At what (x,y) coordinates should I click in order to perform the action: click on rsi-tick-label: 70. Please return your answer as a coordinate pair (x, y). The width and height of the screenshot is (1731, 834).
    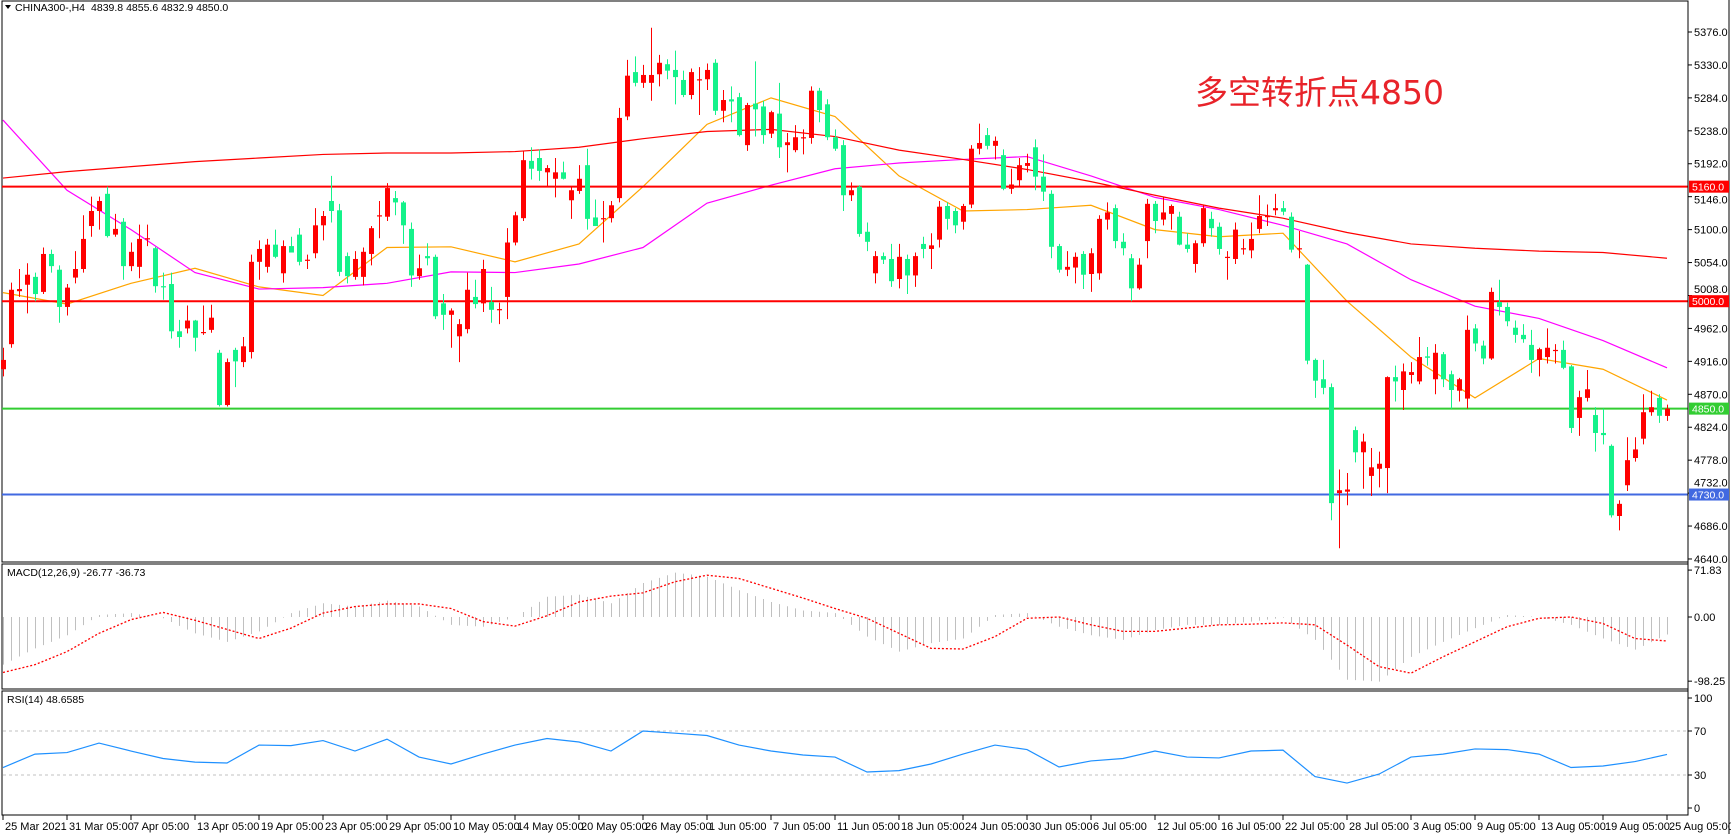
    Looking at the image, I should click on (1700, 732).